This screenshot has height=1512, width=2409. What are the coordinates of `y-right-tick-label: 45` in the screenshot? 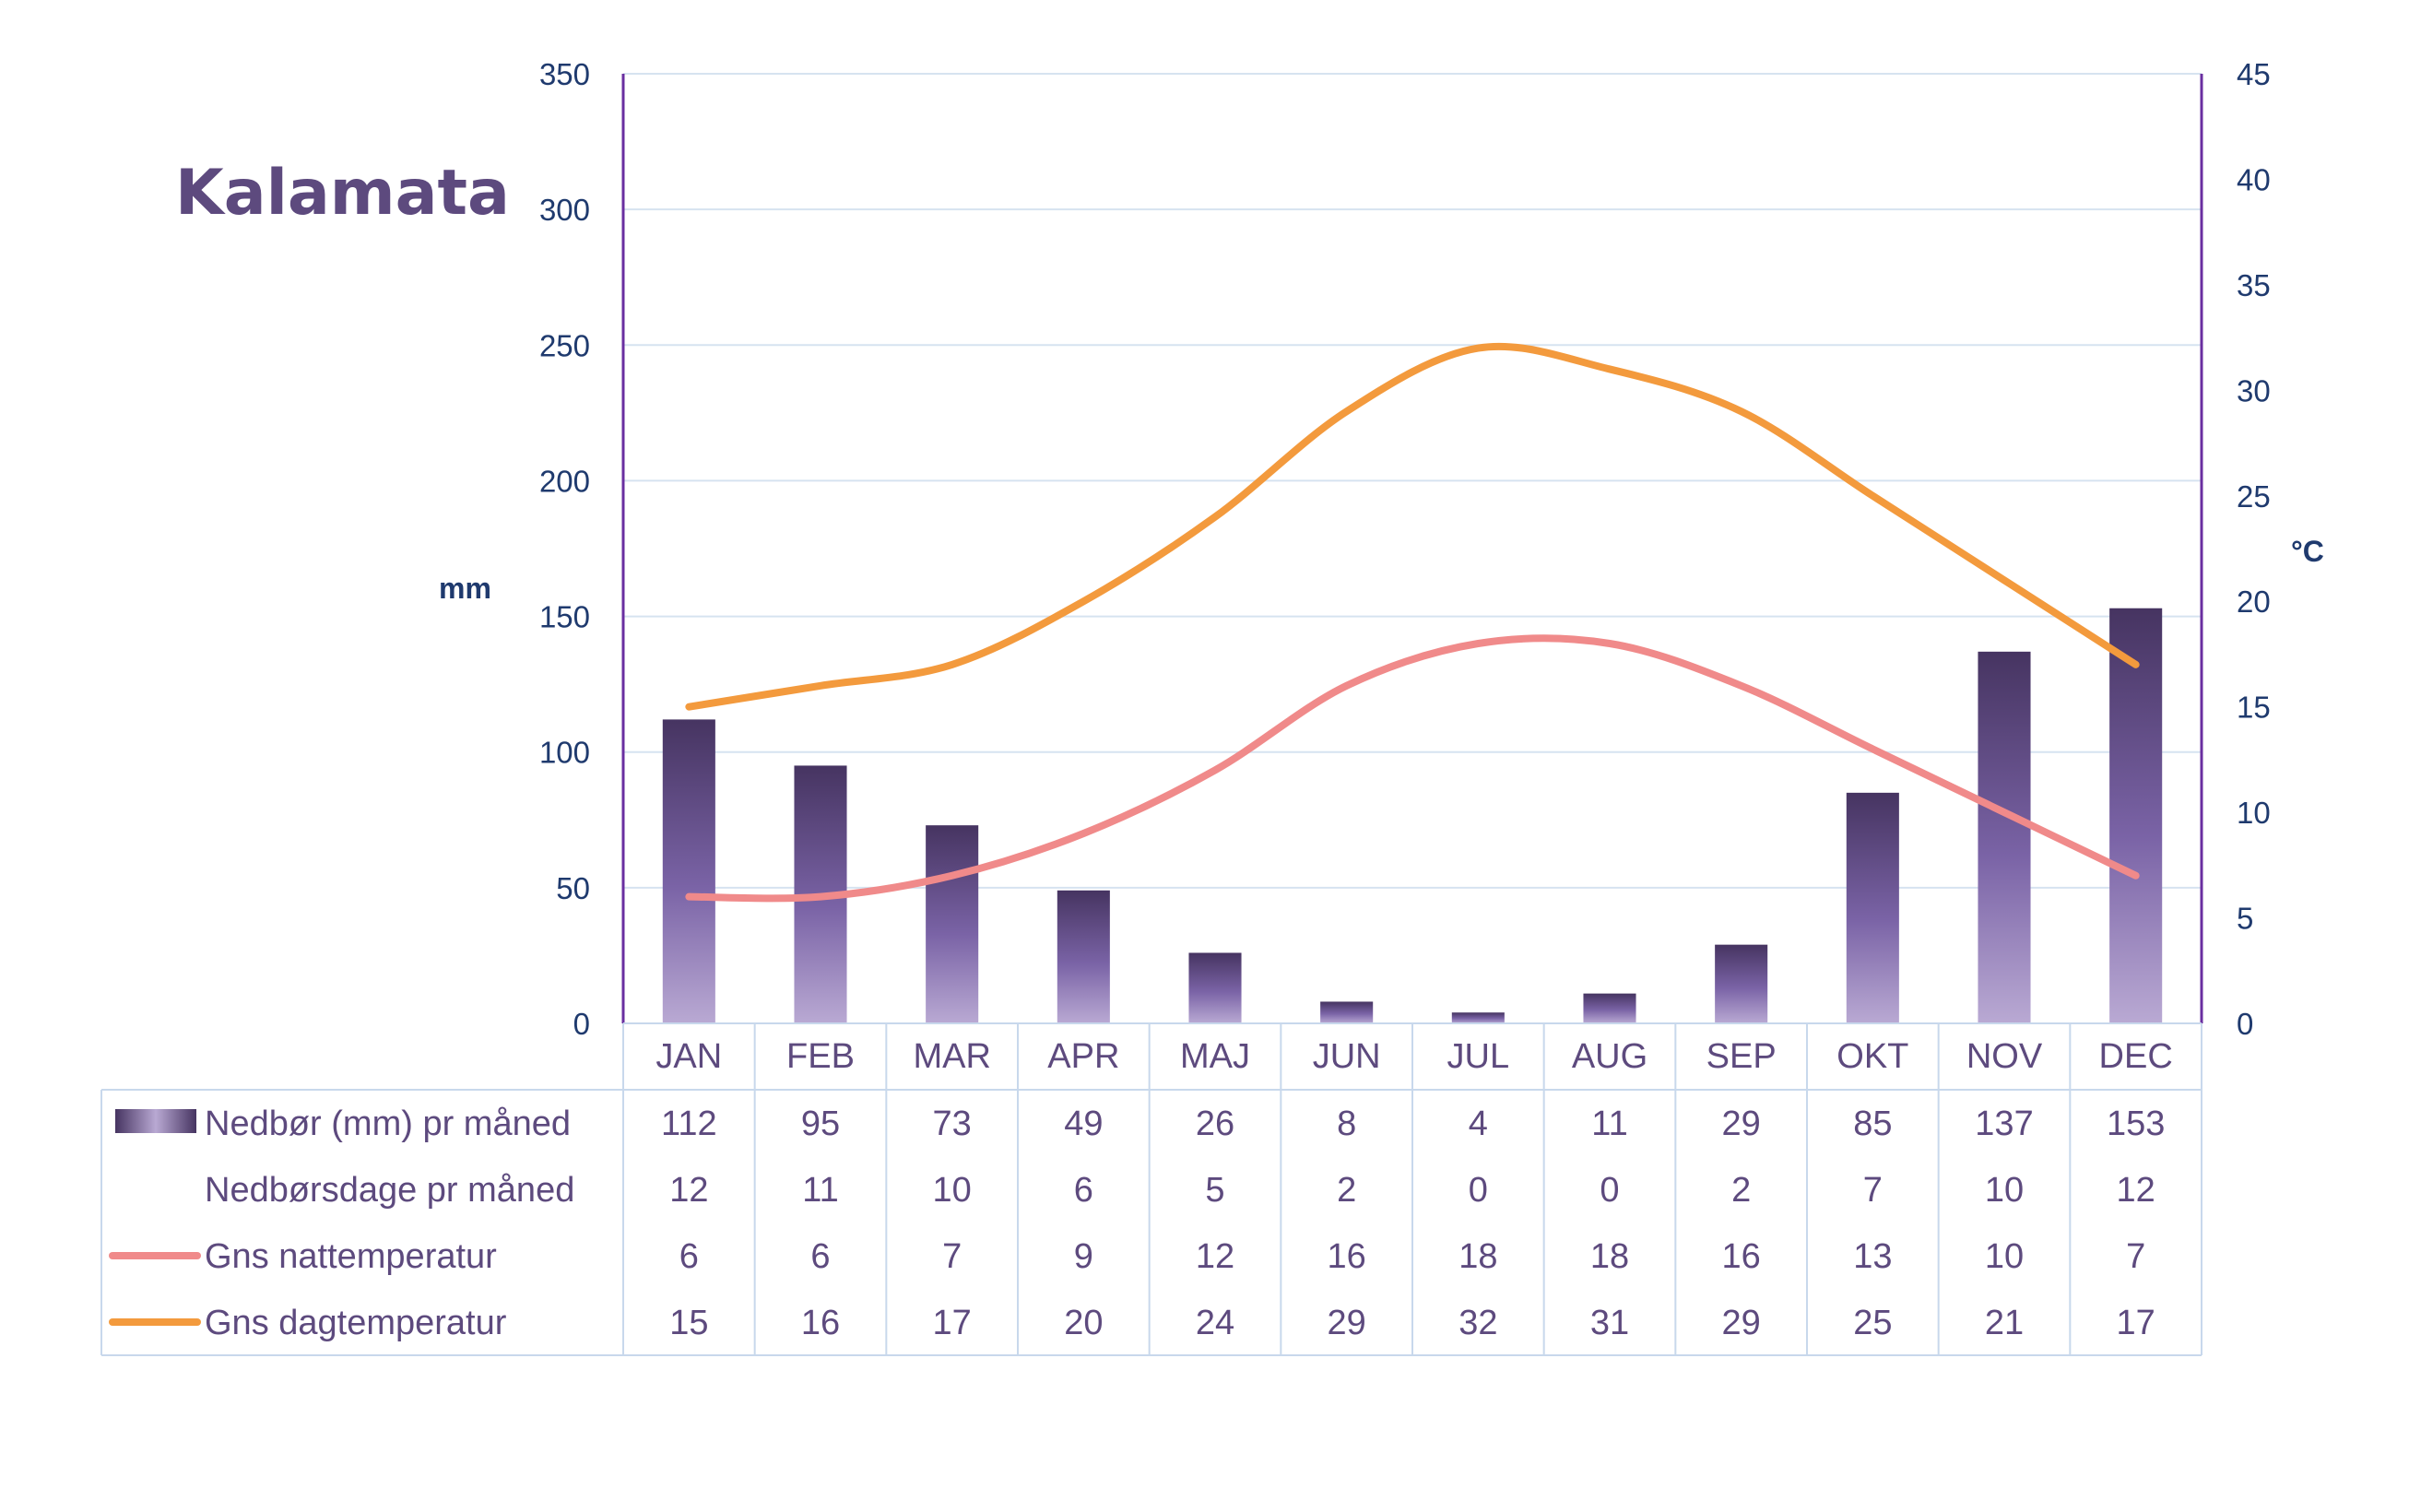 It's located at (2254, 74).